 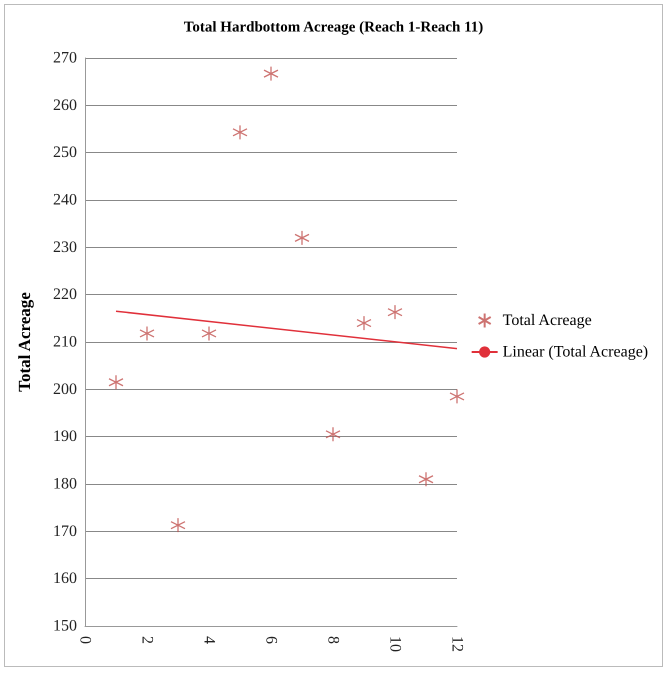 I want to click on x-tick-label: 4, so click(x=209, y=640).